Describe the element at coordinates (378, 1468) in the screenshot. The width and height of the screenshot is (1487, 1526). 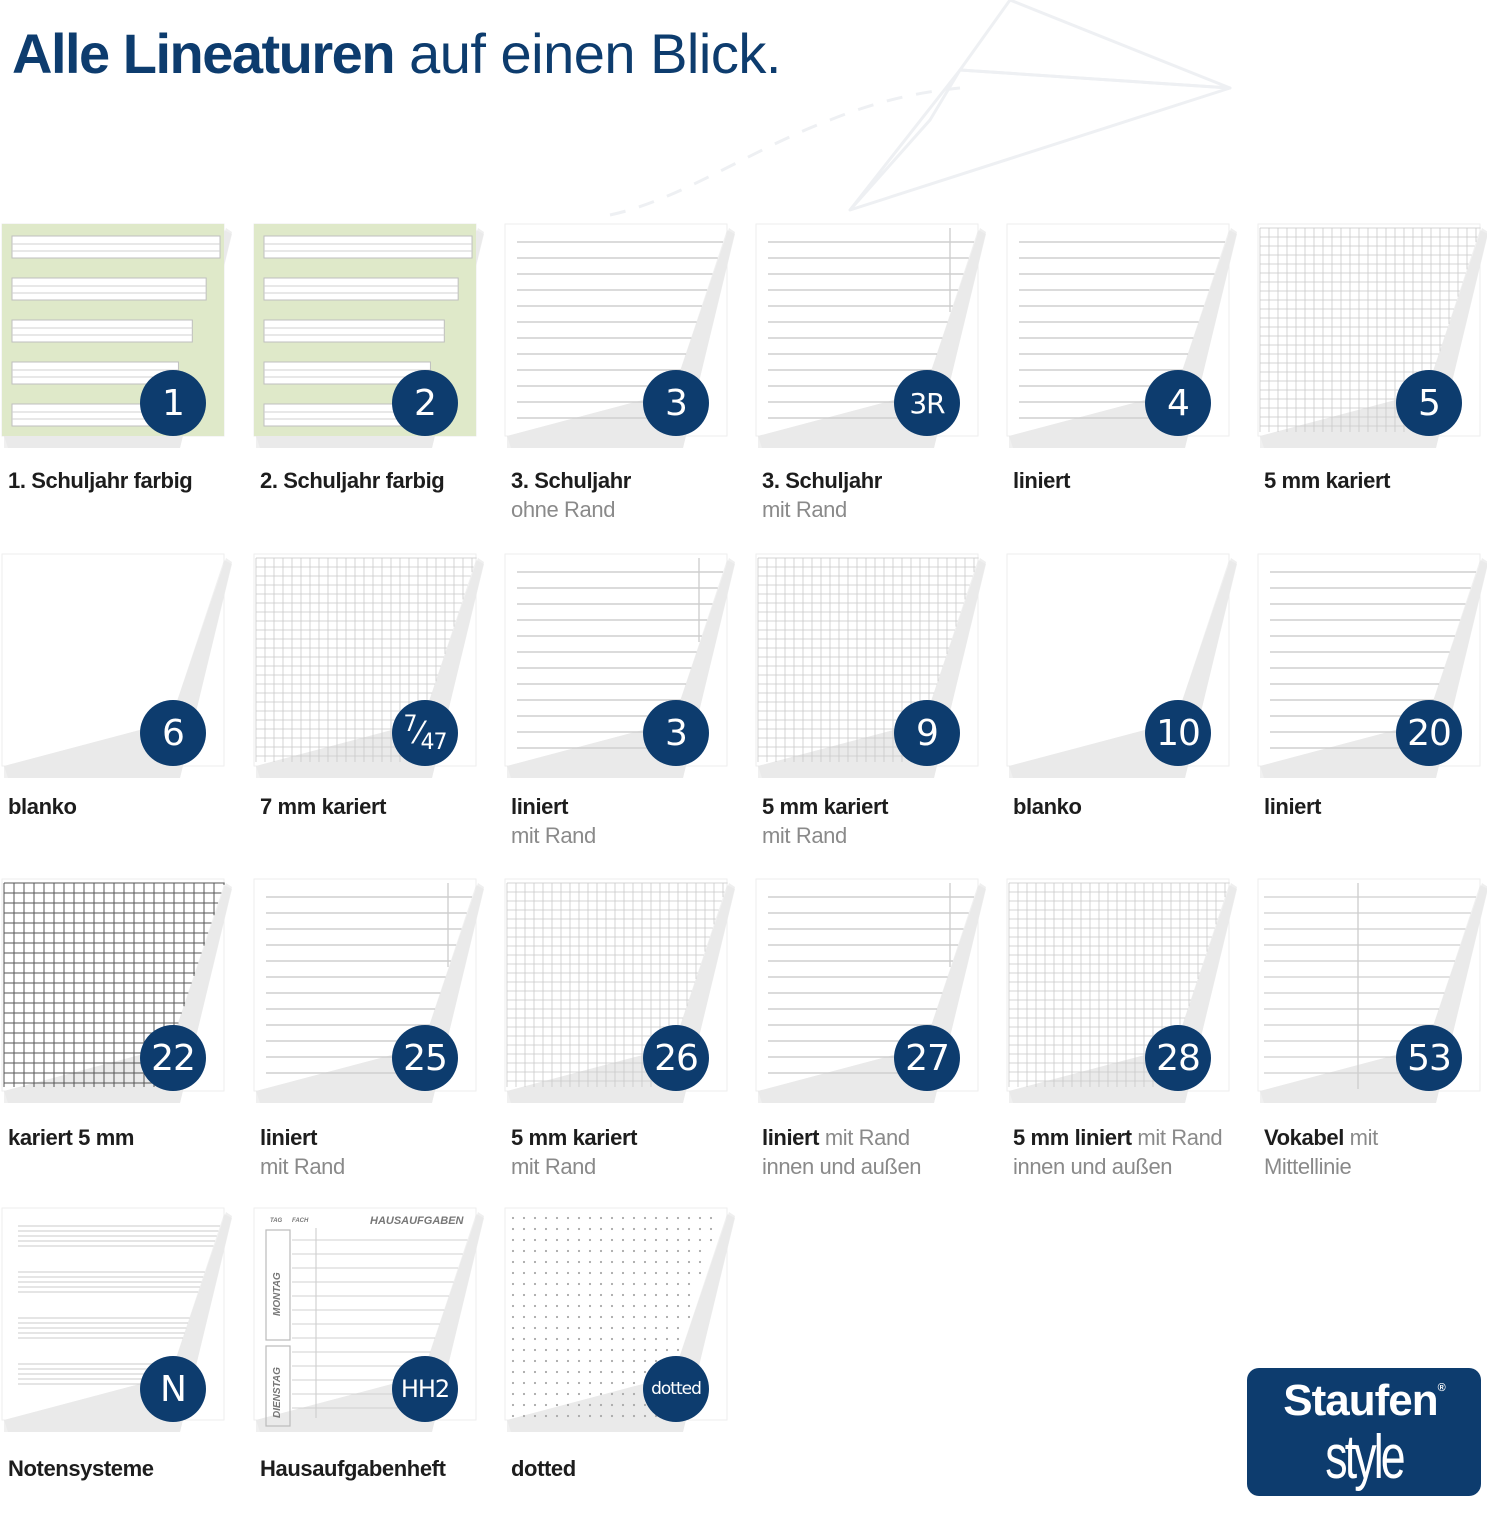
I see `tile-caption: Hausaufgabenheft` at that location.